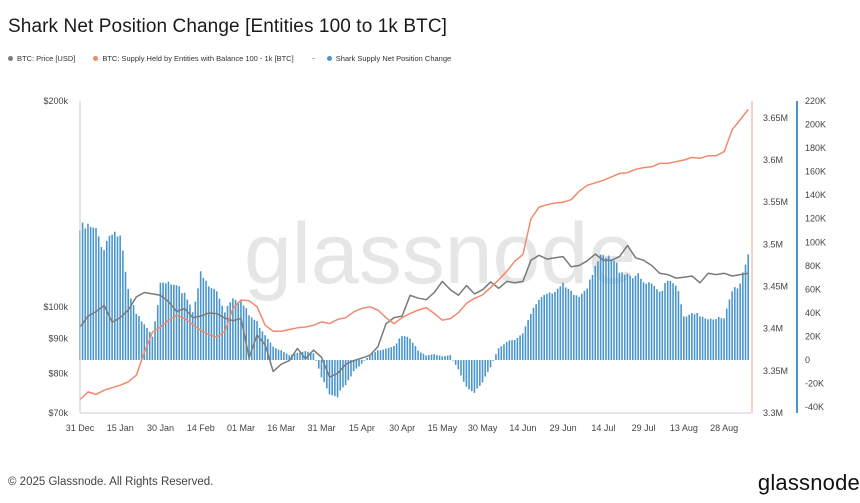  I want to click on x-tick: 14 Feb, so click(201, 428).